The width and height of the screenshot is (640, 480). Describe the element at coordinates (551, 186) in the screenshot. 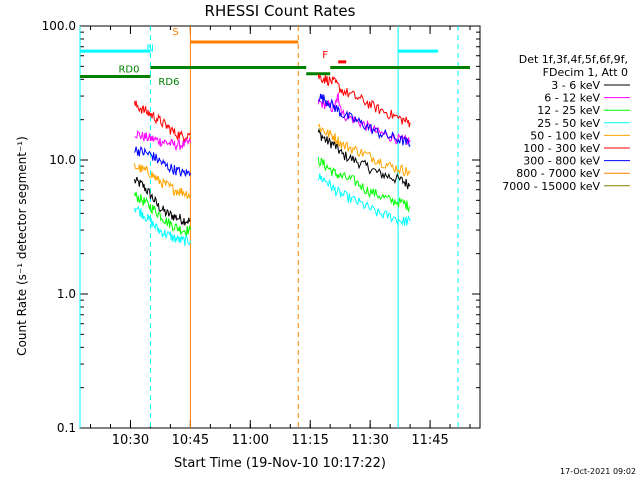

I see `legend-entry-label: 7000 - 15000 keV` at that location.